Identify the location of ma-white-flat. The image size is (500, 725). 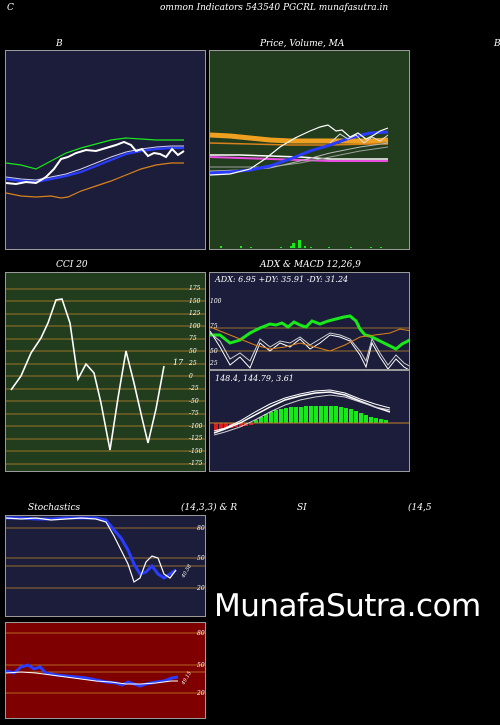
(299, 157).